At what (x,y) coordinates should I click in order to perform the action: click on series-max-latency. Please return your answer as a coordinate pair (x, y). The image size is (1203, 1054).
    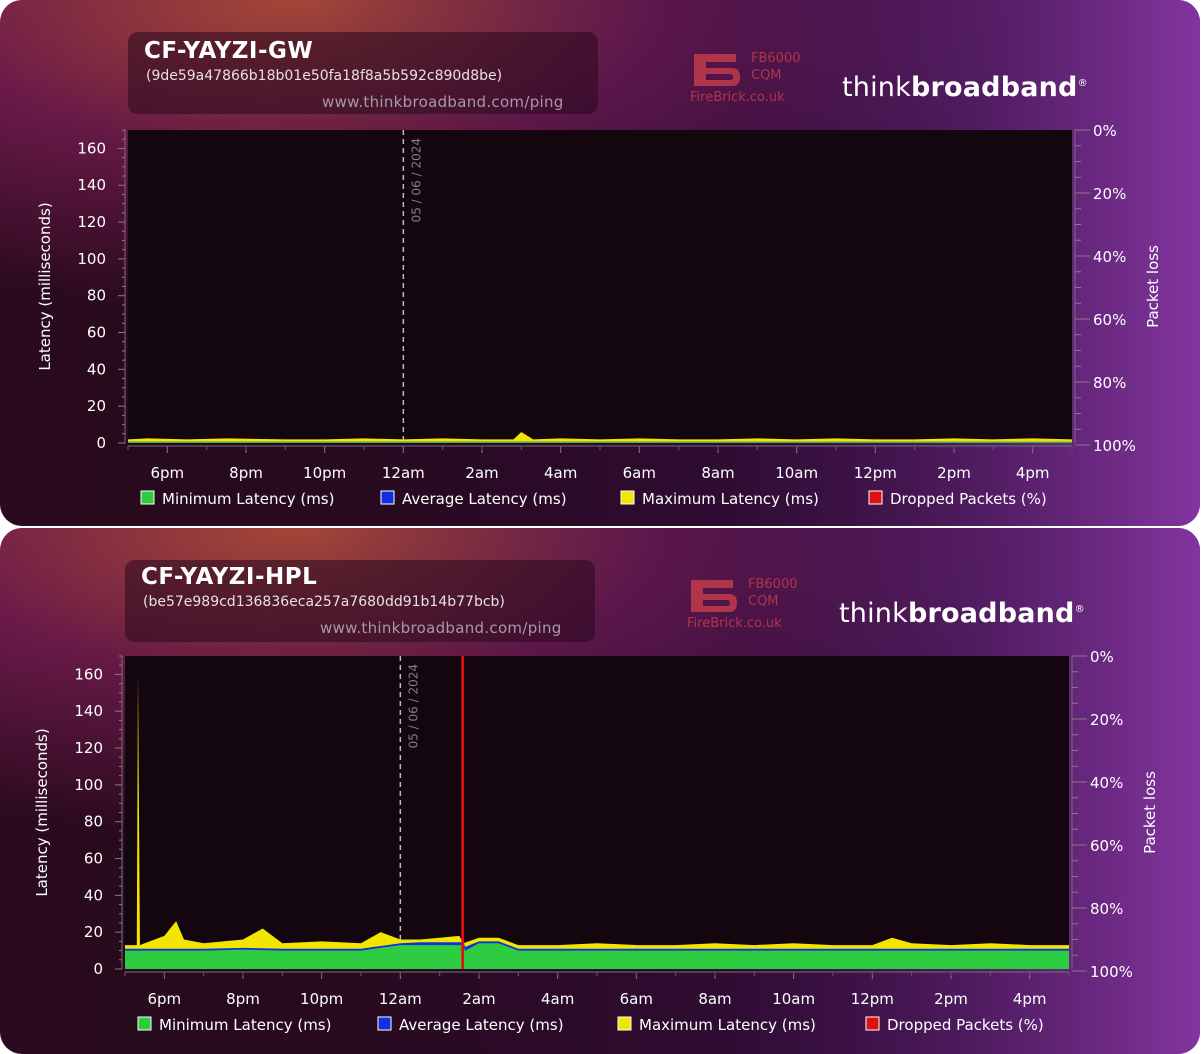
    Looking at the image, I should click on (600, 437).